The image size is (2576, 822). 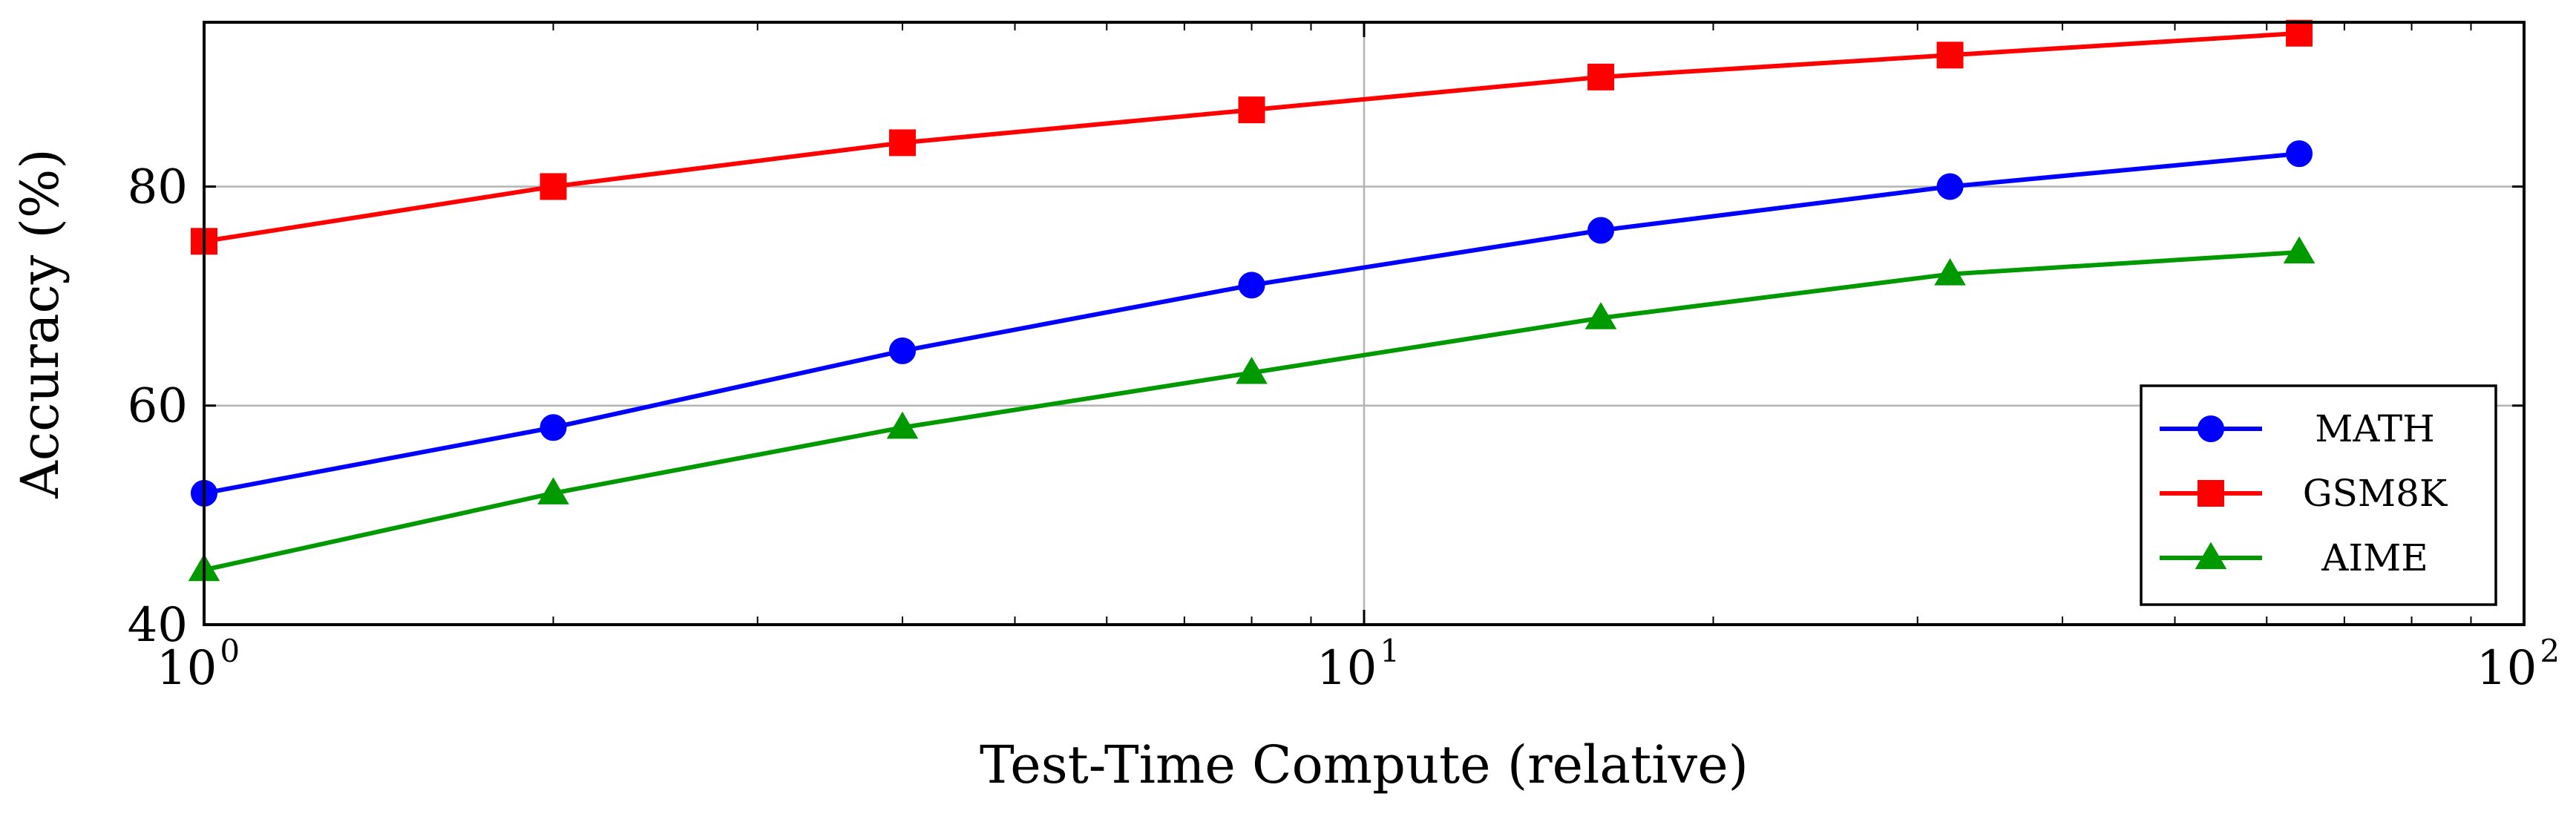 I want to click on x-tick-label: 10², so click(x=2518, y=664).